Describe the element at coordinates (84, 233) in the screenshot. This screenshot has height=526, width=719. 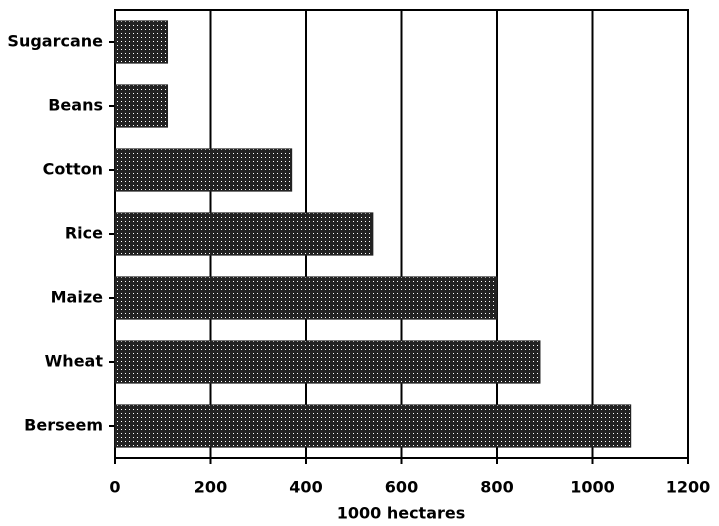
I see `y-tick-label: Rice` at that location.